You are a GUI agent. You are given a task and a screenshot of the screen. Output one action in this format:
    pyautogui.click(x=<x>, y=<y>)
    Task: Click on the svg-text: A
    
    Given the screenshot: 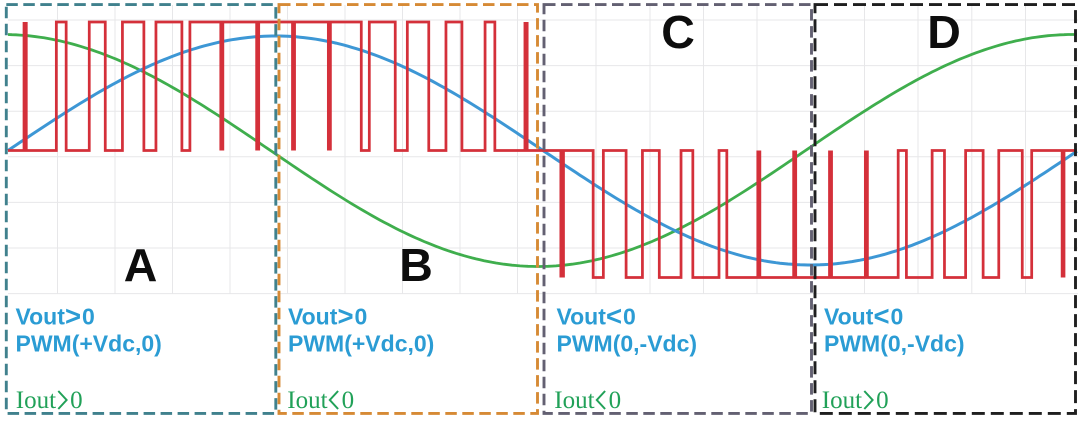 What is the action you would take?
    pyautogui.click(x=141, y=265)
    